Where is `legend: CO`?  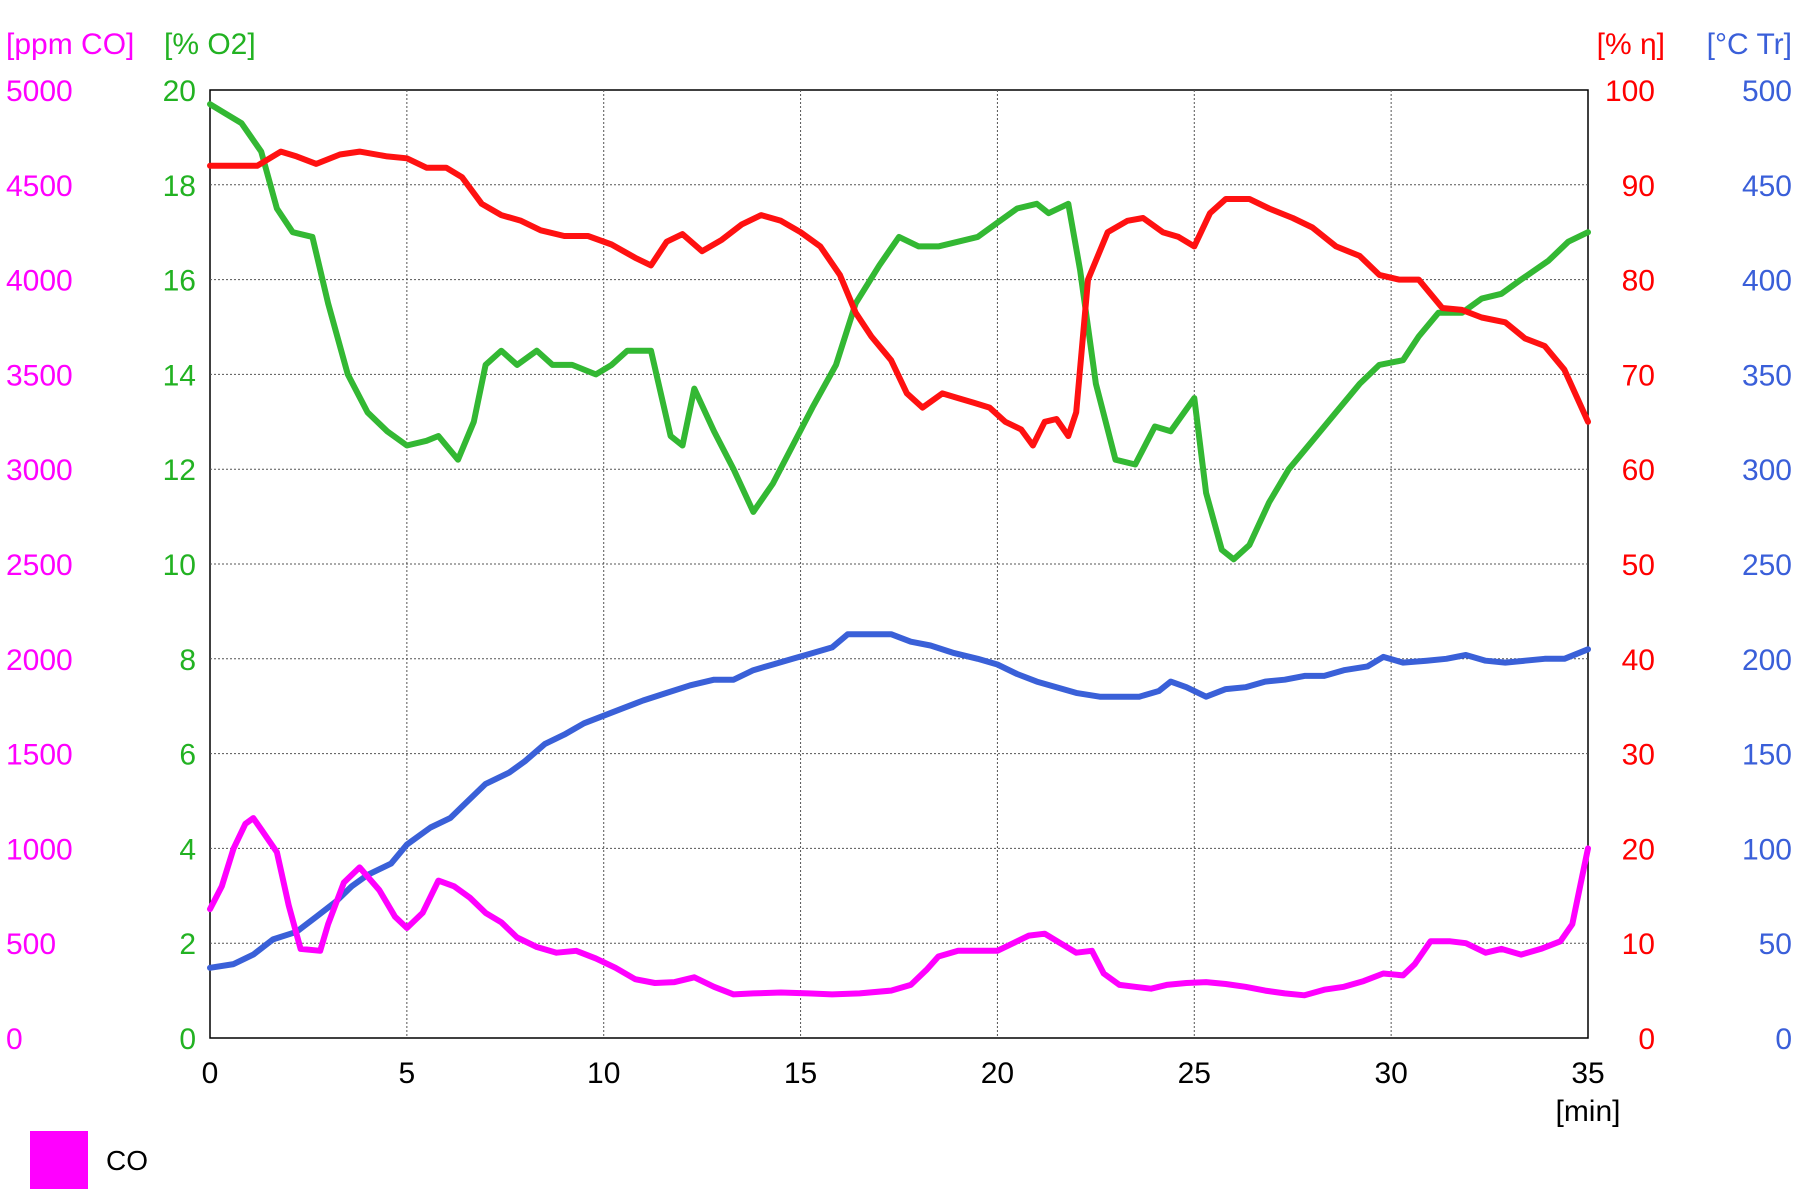
legend: CO is located at coordinates (89, 1160).